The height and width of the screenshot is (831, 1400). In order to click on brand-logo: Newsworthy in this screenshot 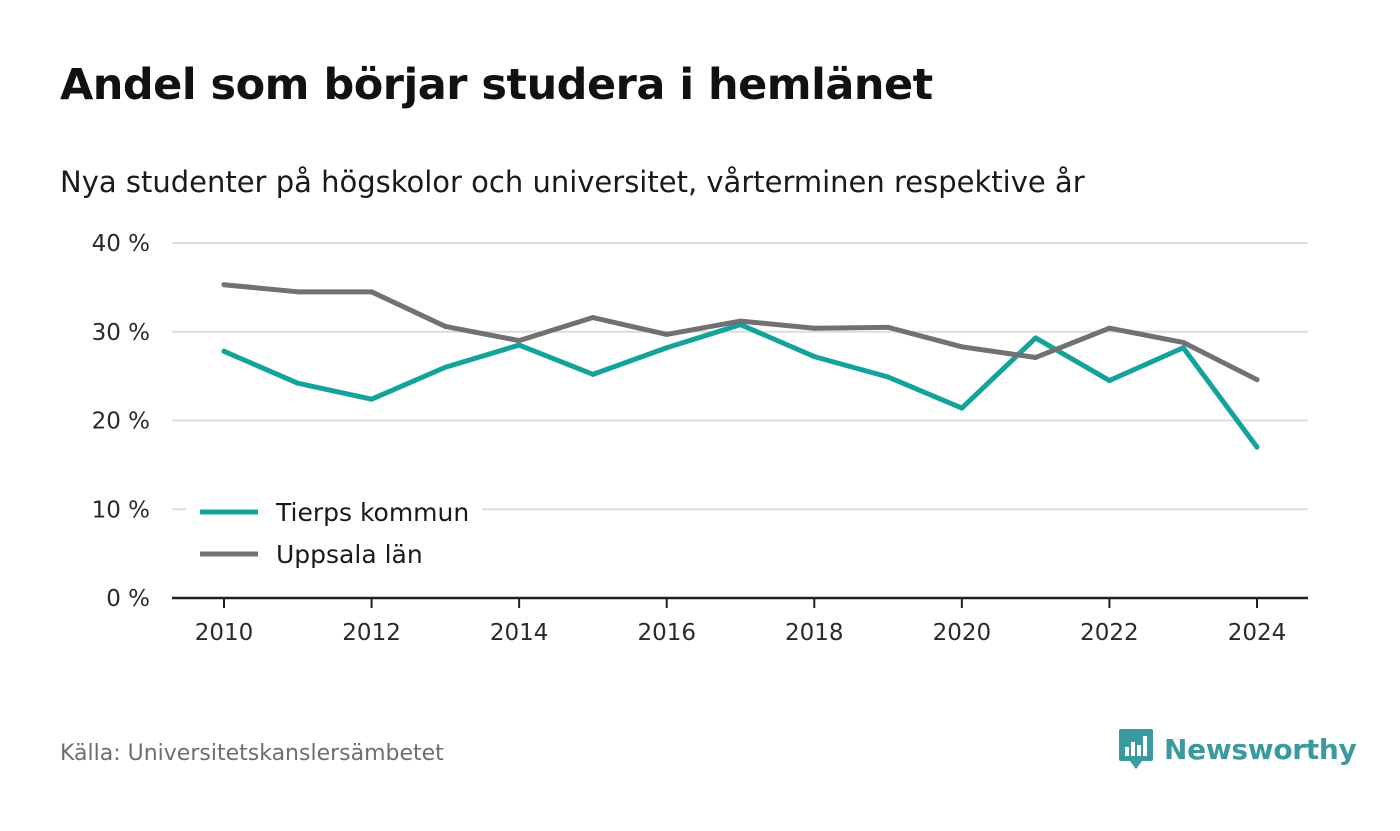, I will do `click(1237, 749)`.